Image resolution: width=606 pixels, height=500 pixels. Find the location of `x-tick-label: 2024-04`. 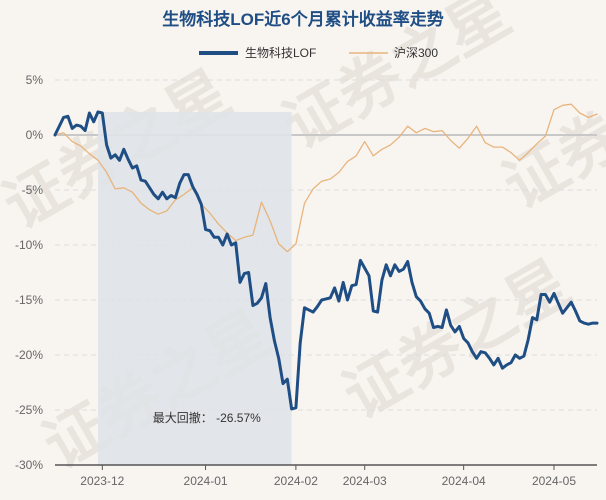

x-tick-label: 2024-04 is located at coordinates (464, 481).